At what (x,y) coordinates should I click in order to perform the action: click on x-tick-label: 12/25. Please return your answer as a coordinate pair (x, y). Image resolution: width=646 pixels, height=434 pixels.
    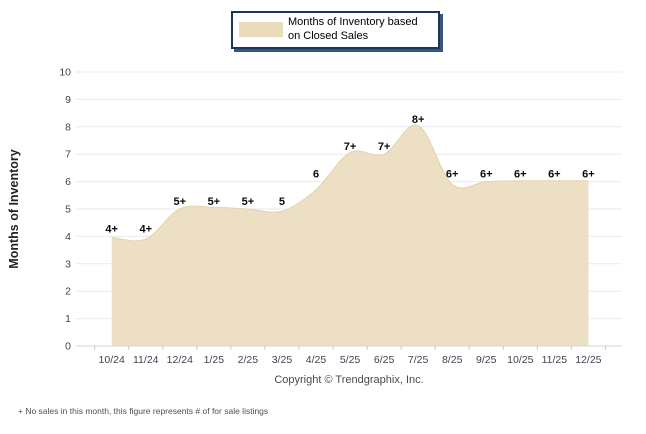
    Looking at the image, I should click on (588, 360).